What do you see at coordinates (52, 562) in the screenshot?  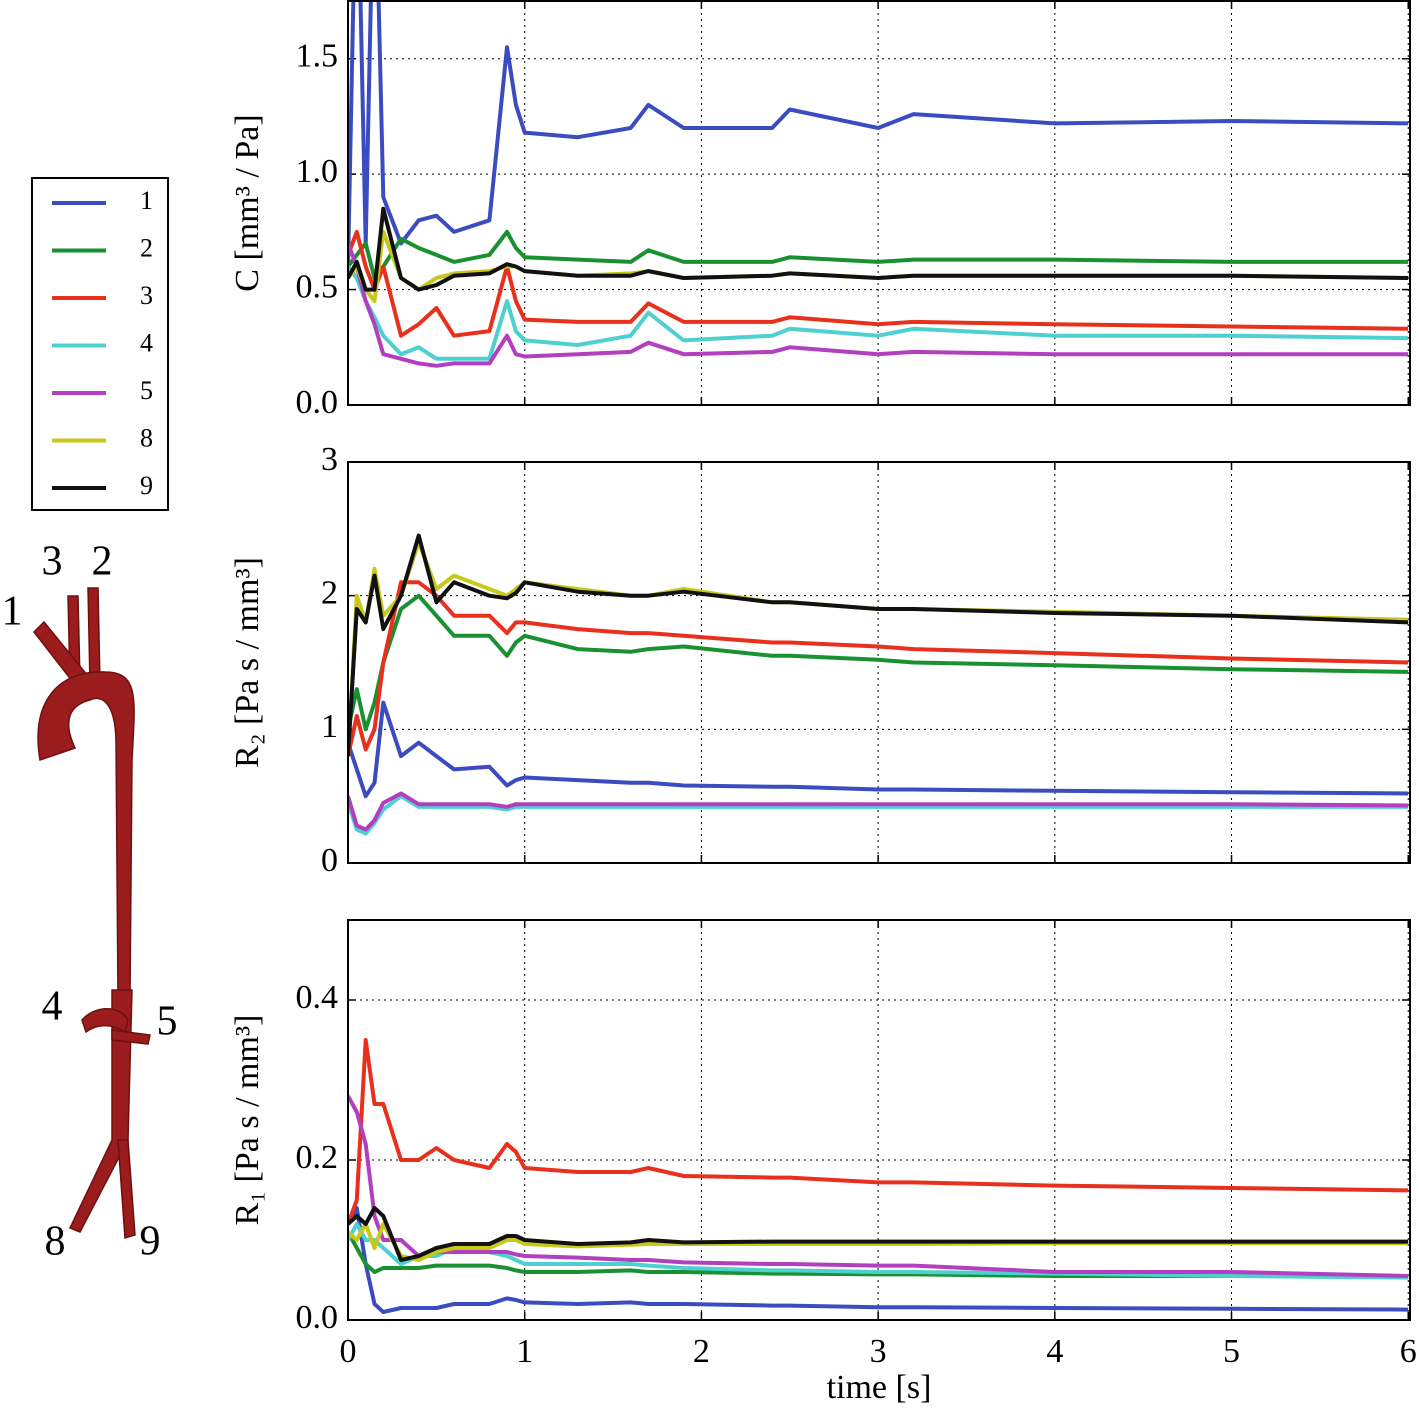 I see `vessel-label: 3` at bounding box center [52, 562].